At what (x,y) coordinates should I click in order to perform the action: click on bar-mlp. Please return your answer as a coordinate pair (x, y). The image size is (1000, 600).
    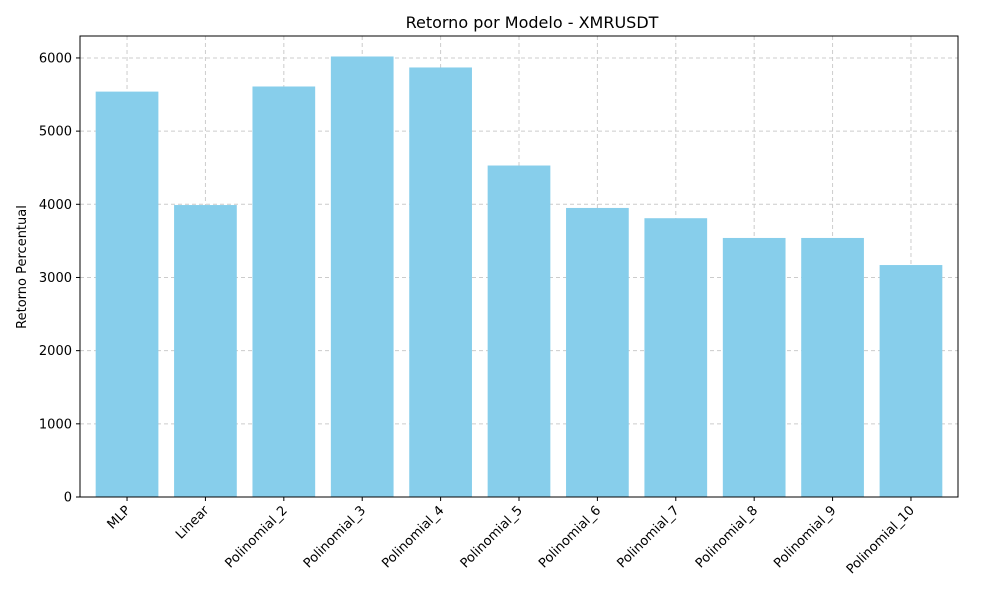
    Looking at the image, I should click on (127, 294).